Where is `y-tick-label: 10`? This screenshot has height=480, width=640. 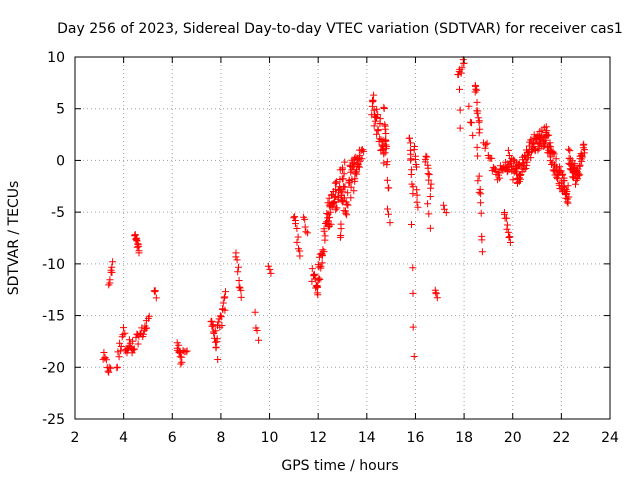
y-tick-label: 10 is located at coordinates (56, 58).